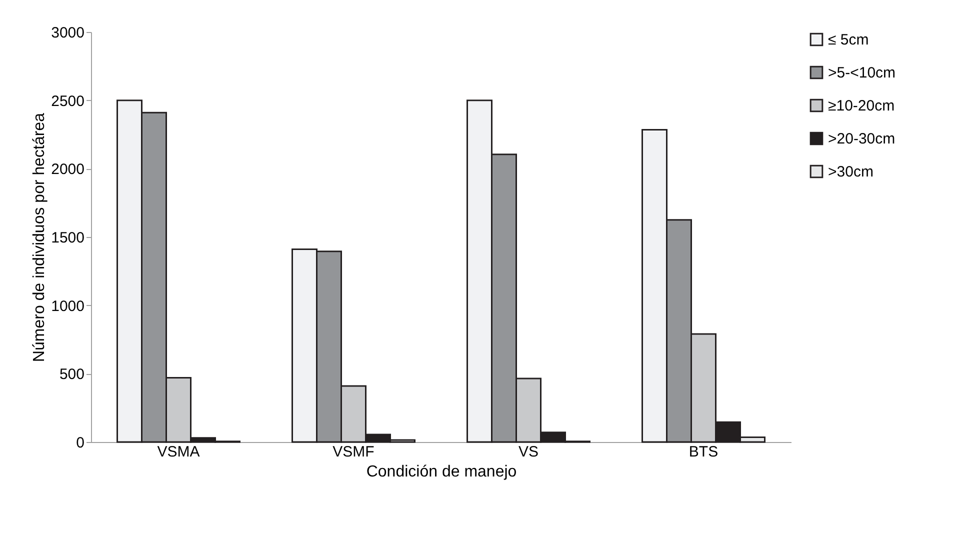  Describe the element at coordinates (441, 472) in the screenshot. I see `x-axis-title: Condición de manejo` at that location.